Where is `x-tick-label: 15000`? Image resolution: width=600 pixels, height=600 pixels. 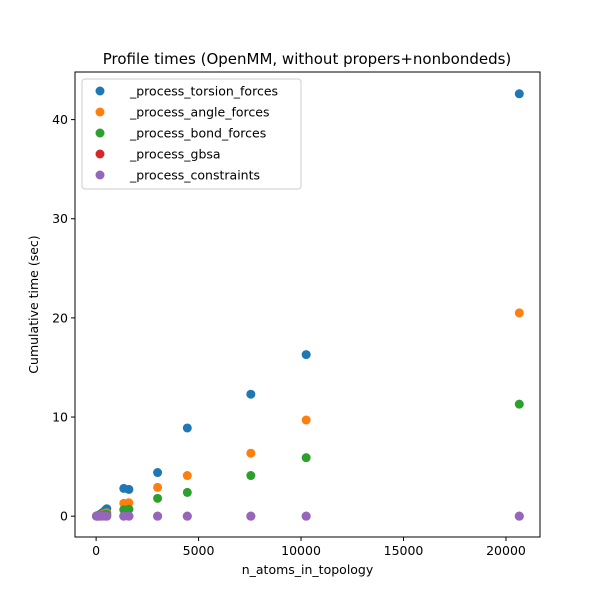
x-tick-label: 15000 is located at coordinates (404, 550).